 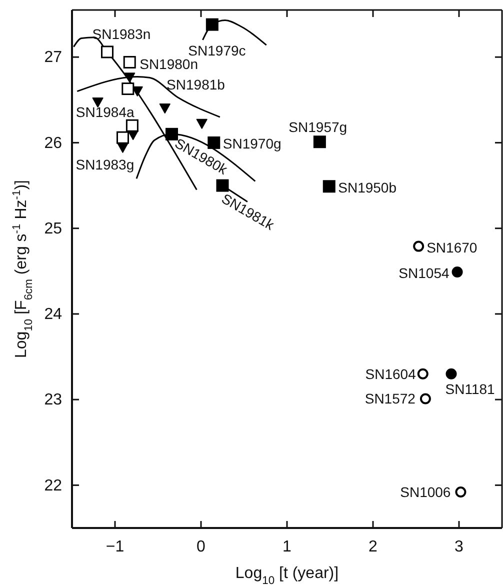 What do you see at coordinates (318, 126) in the screenshot?
I see `annotation: SN1957g` at bounding box center [318, 126].